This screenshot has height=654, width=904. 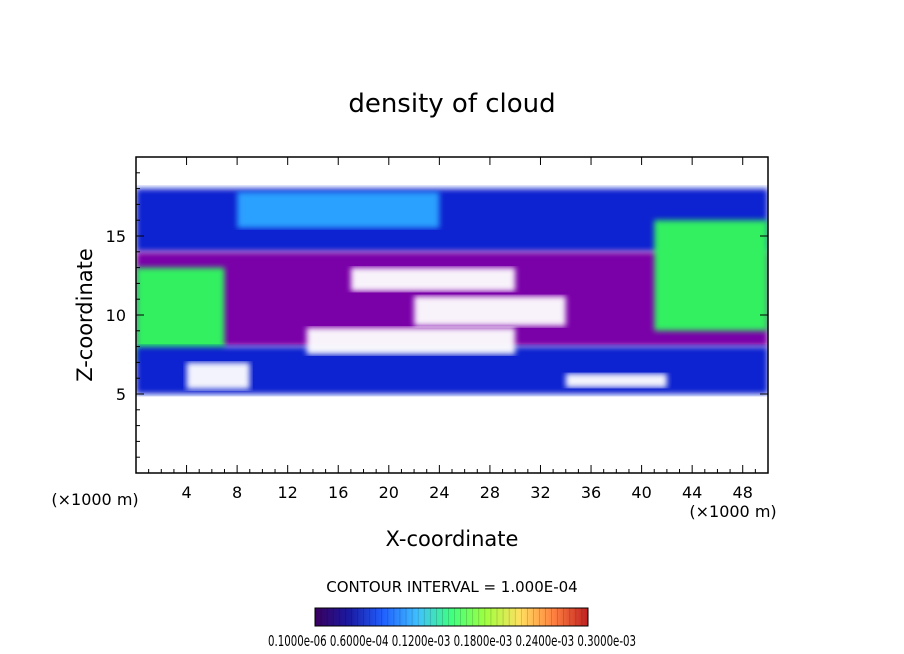 What do you see at coordinates (451, 104) in the screenshot?
I see `chart-title: density of cloud` at bounding box center [451, 104].